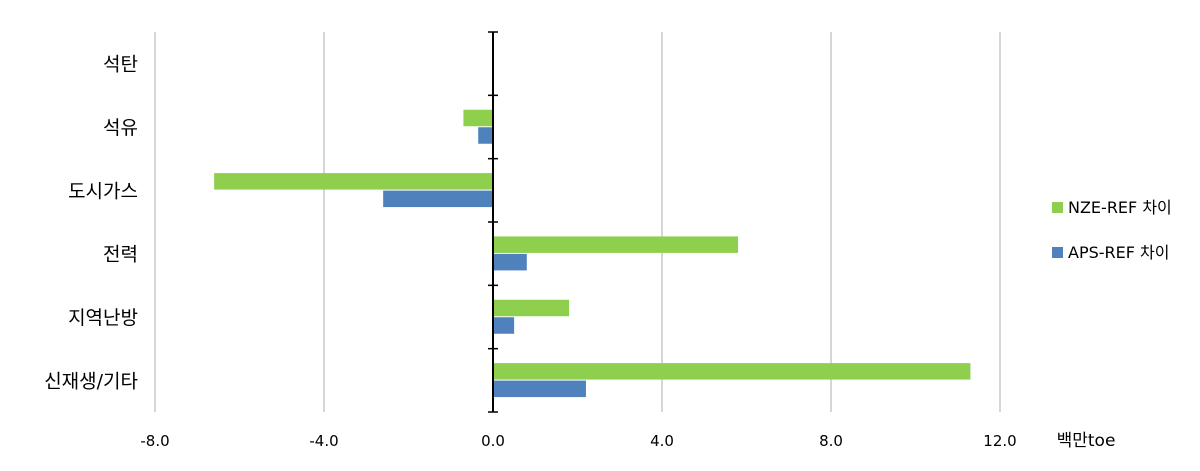 The height and width of the screenshot is (471, 1200). I want to click on legend-label-nze: NZE-REF 차이, so click(1120, 207).